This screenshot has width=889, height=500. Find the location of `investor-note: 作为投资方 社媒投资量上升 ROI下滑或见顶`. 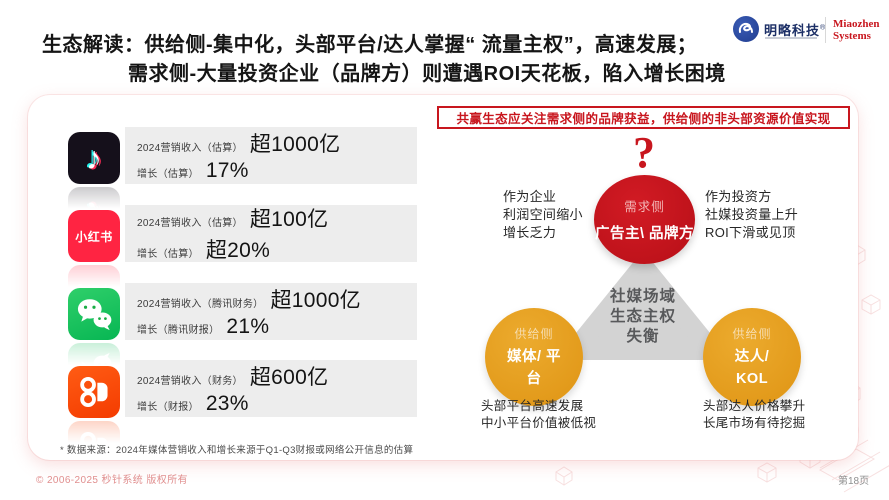

investor-note: 作为投资方 社媒投资量上升 ROI下滑或见顶 is located at coordinates (752, 214).